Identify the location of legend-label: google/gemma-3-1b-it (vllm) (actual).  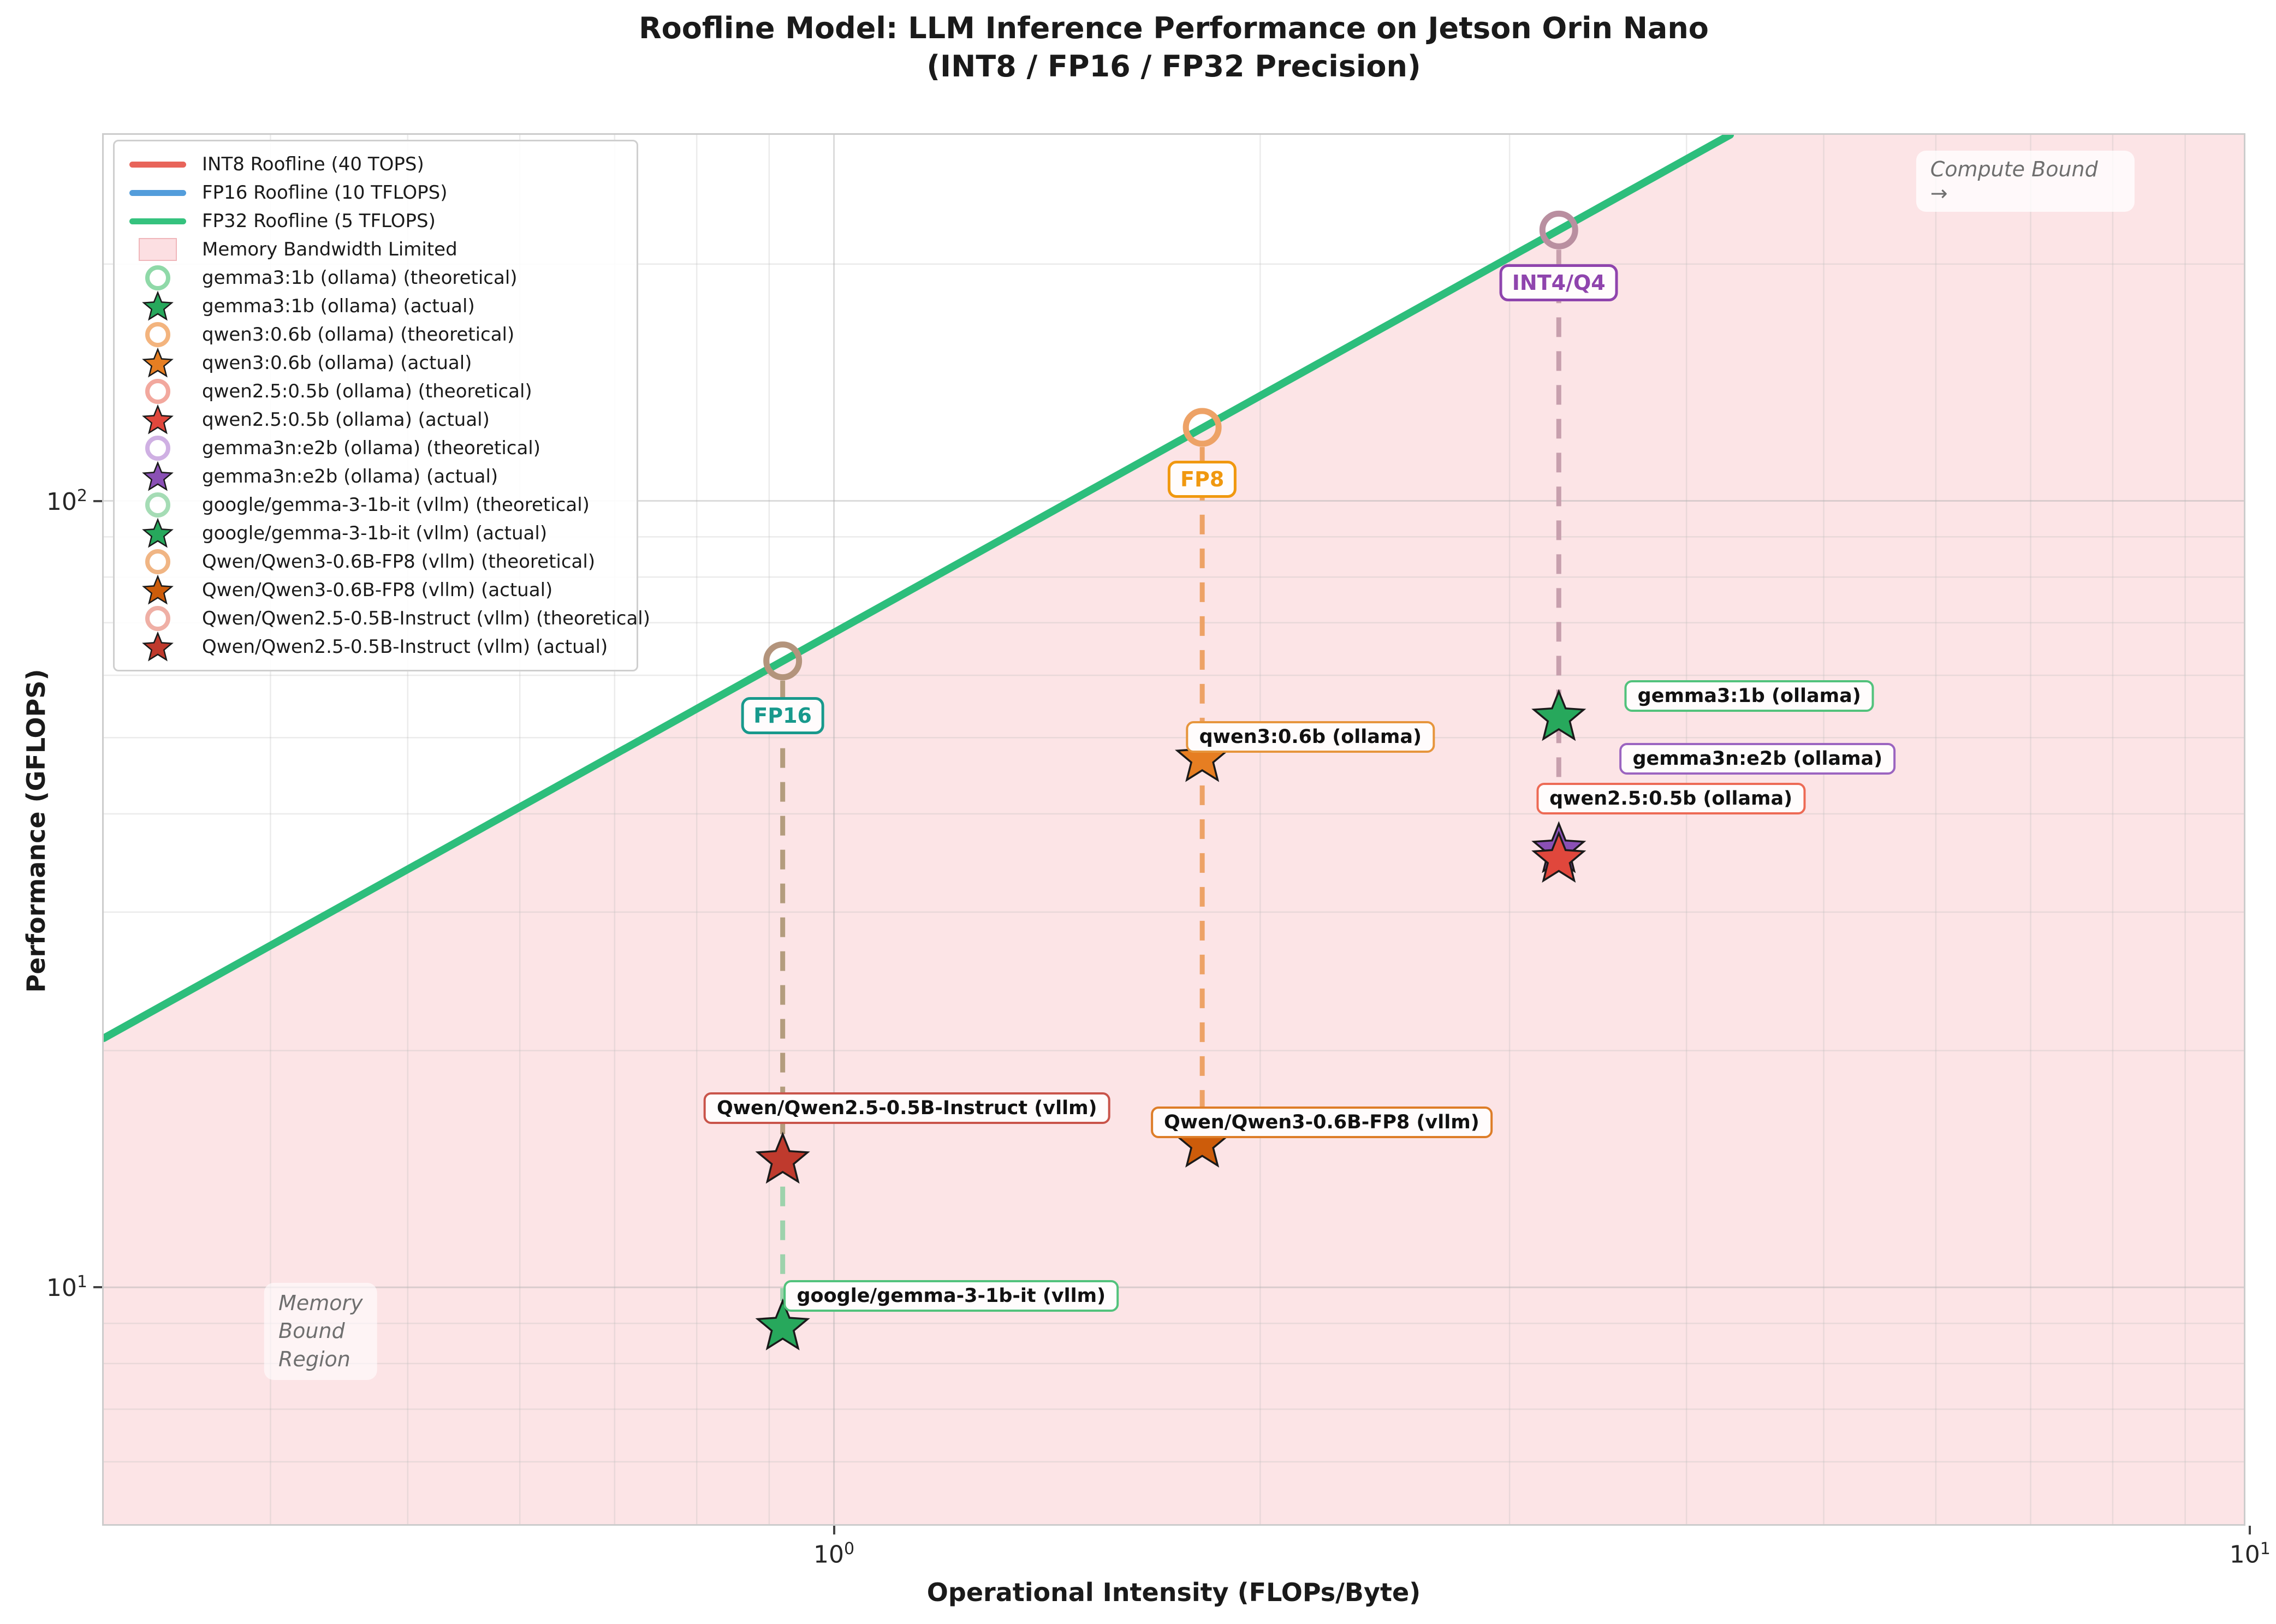
(375, 533).